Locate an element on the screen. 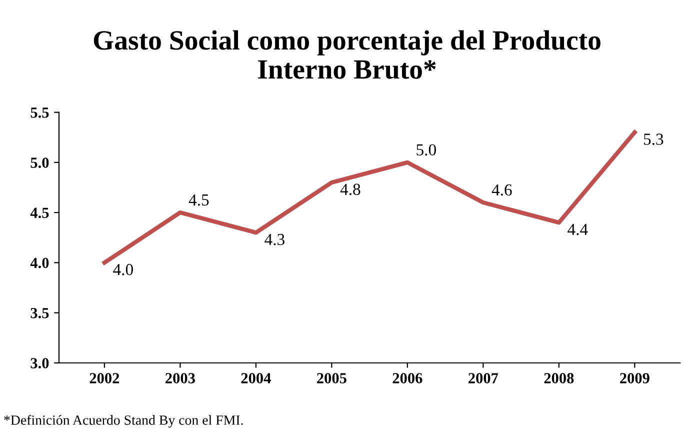 Image resolution: width=694 pixels, height=432 pixels. x-tick-label: 2004 is located at coordinates (256, 378).